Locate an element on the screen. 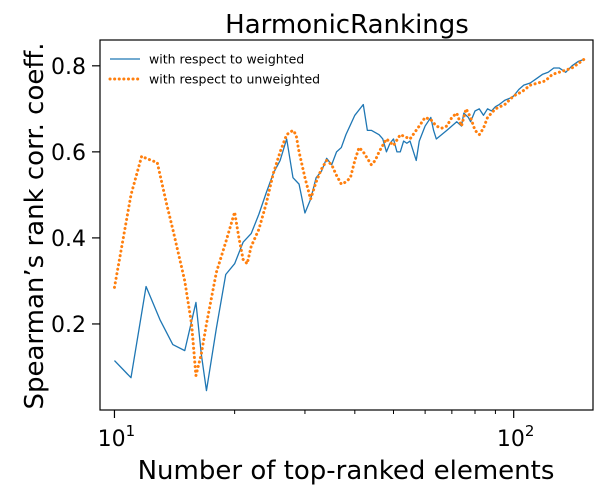  x-tick-label: 10² is located at coordinates (516, 437).